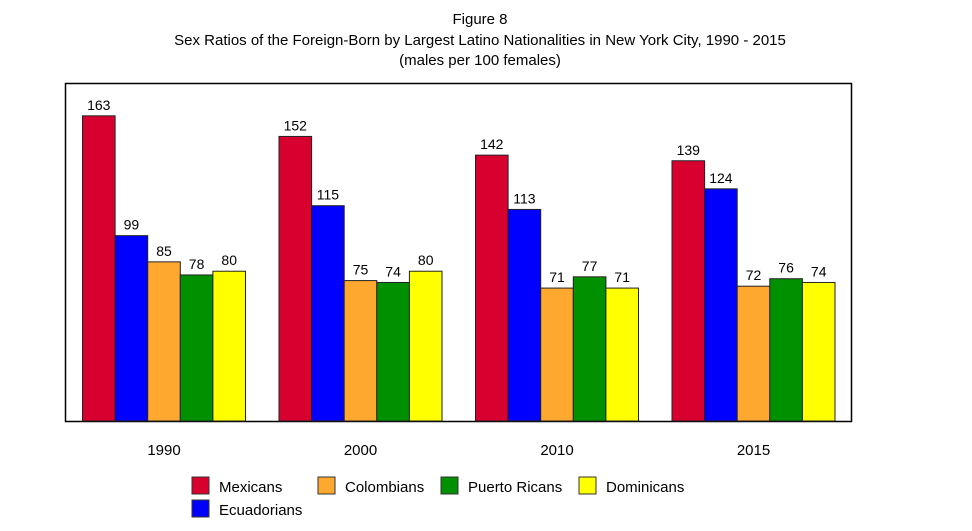 The image size is (972, 531). What do you see at coordinates (99, 268) in the screenshot?
I see `bar-mexicans-1990` at bounding box center [99, 268].